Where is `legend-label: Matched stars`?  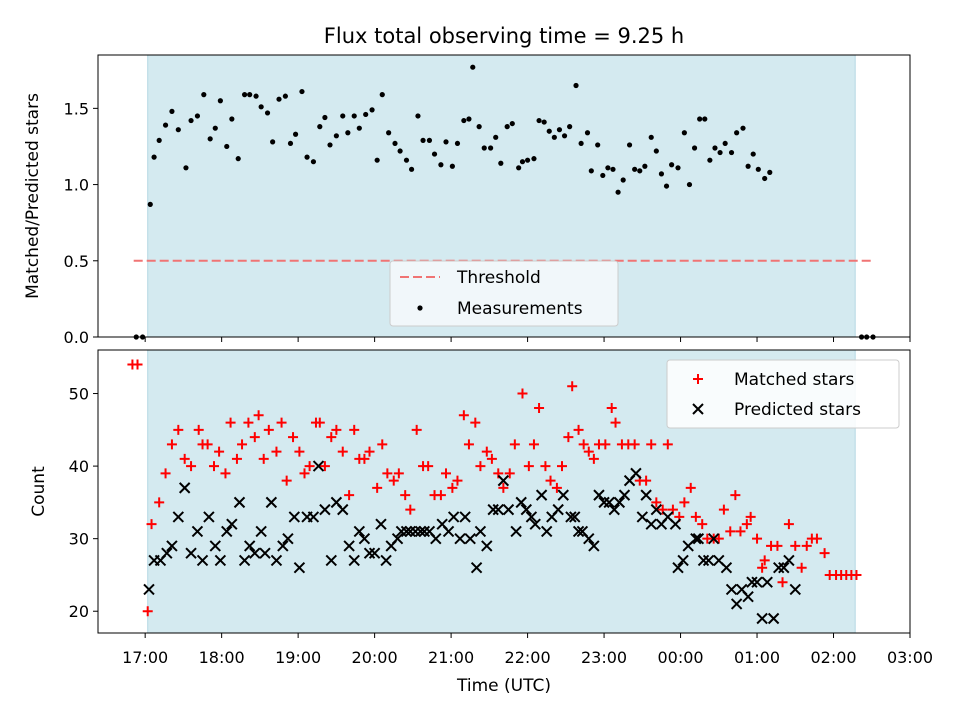
legend-label: Matched stars is located at coordinates (794, 380).